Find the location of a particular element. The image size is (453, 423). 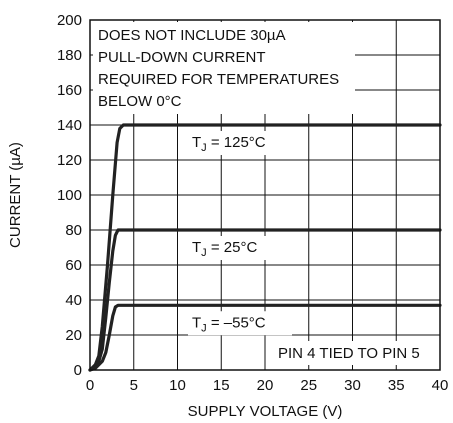

y-axis-title: CURRENT (µA) is located at coordinates (15, 195).